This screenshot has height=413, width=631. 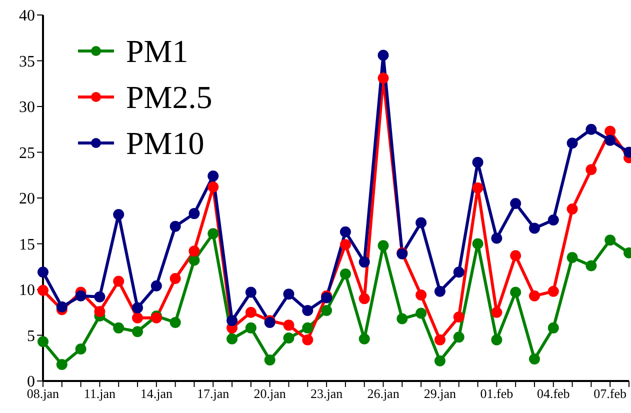 I want to click on x-tick-label: 14.jan, so click(x=156, y=394).